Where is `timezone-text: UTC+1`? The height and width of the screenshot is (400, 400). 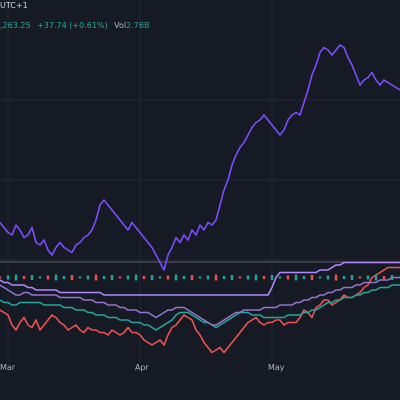 timezone-text: UTC+1 is located at coordinates (14, 5).